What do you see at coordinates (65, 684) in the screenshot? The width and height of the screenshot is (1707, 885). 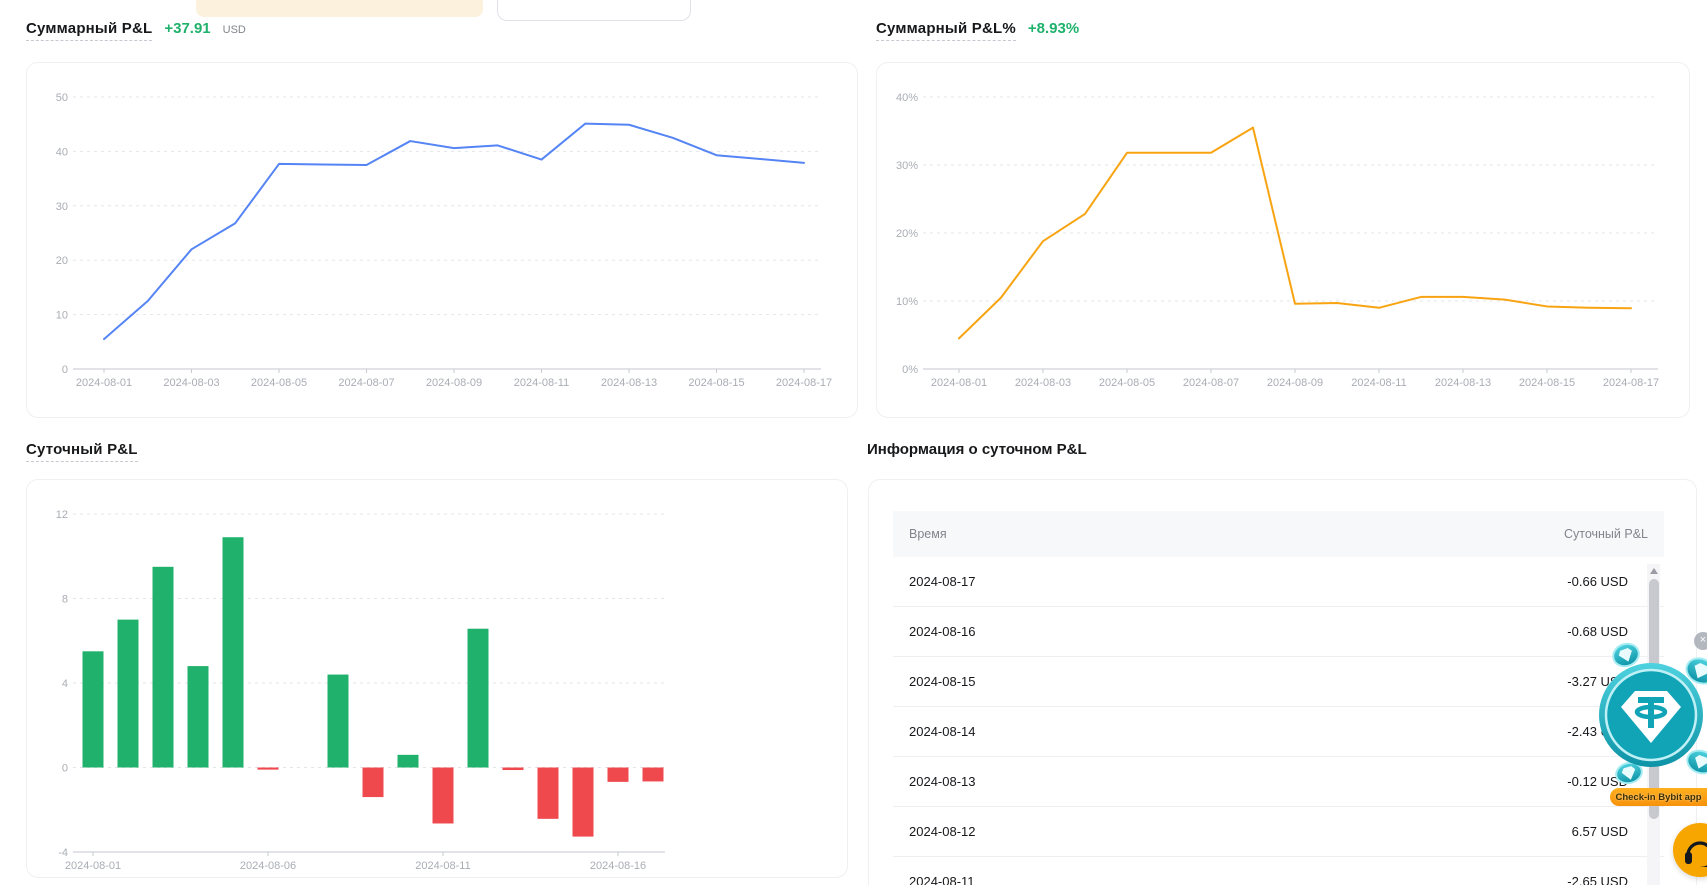 I see `svg-text: 4` at bounding box center [65, 684].